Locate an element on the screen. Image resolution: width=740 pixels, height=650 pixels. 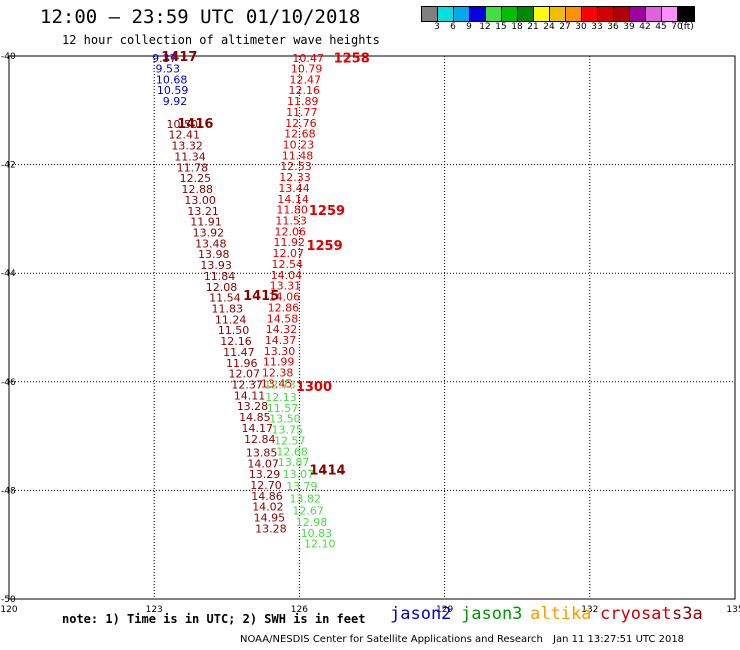
wave-height-value: 13.45 is located at coordinates (277, 383).